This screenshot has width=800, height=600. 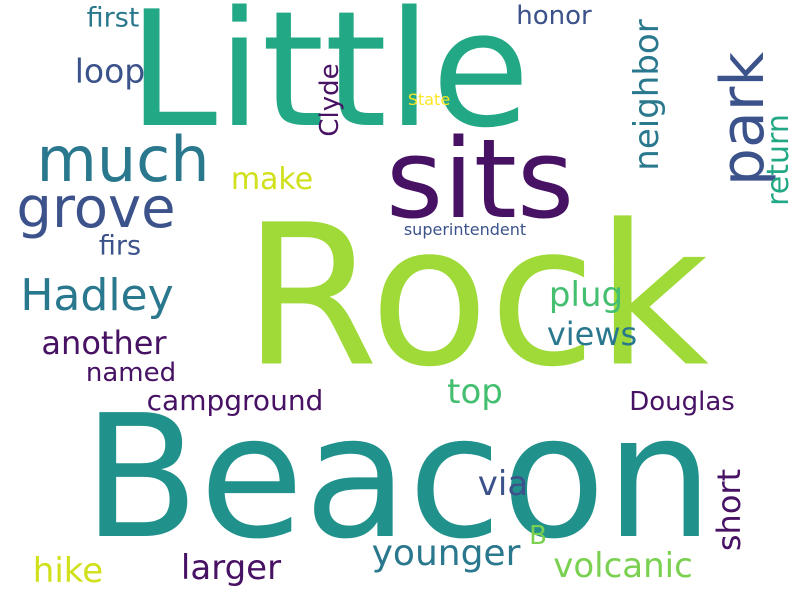 I want to click on word-grove: grove, so click(x=96, y=208).